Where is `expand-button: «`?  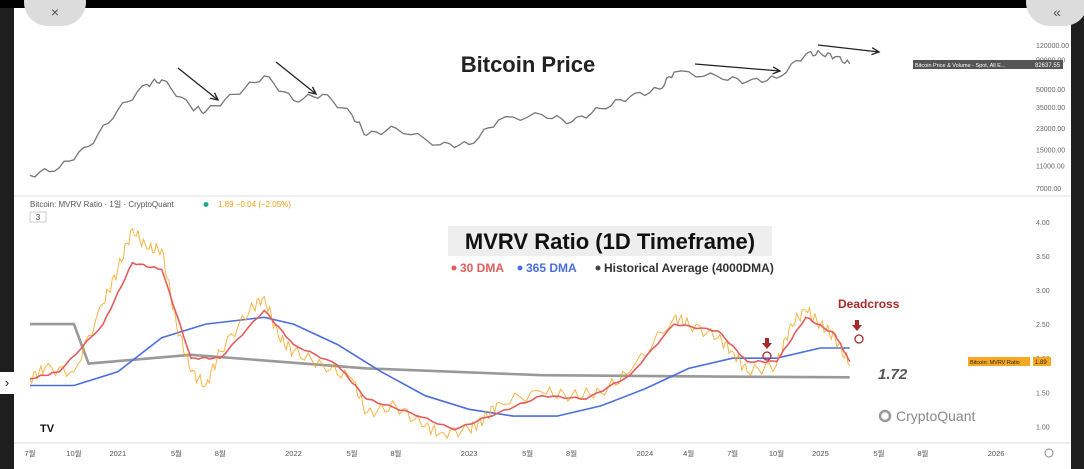 expand-button: « is located at coordinates (1055, 13).